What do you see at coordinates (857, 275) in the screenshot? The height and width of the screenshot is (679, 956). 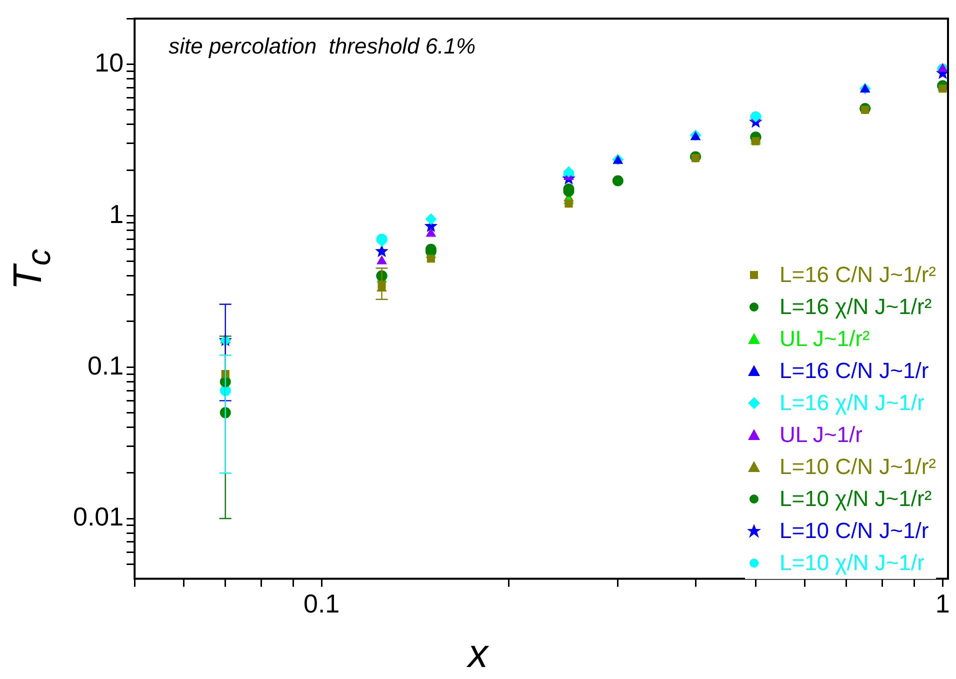 I see `legend-label: L=16 C/N J~1/r²` at bounding box center [857, 275].